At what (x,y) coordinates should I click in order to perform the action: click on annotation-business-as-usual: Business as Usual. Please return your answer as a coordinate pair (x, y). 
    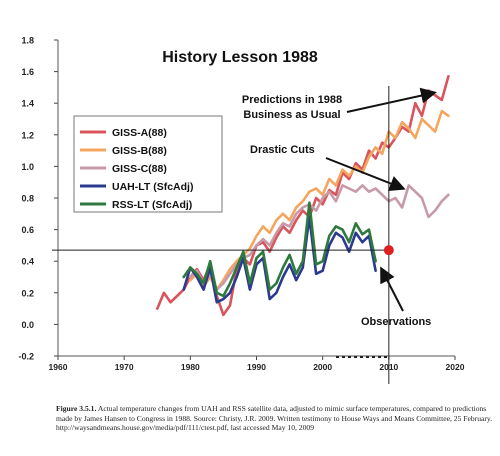
    Looking at the image, I should click on (291, 115).